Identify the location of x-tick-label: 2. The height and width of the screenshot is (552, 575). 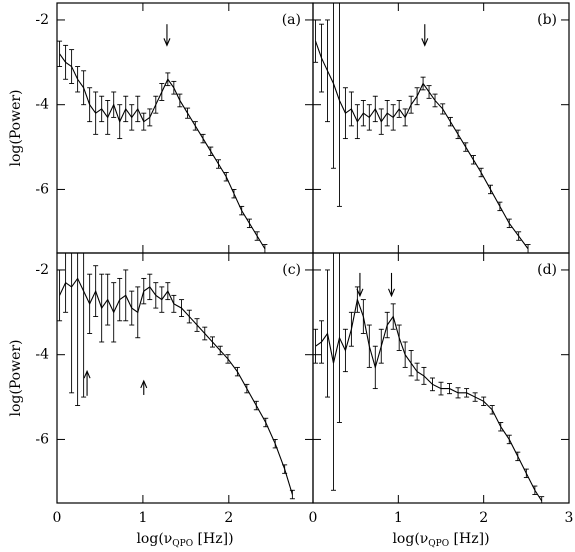
(228, 518).